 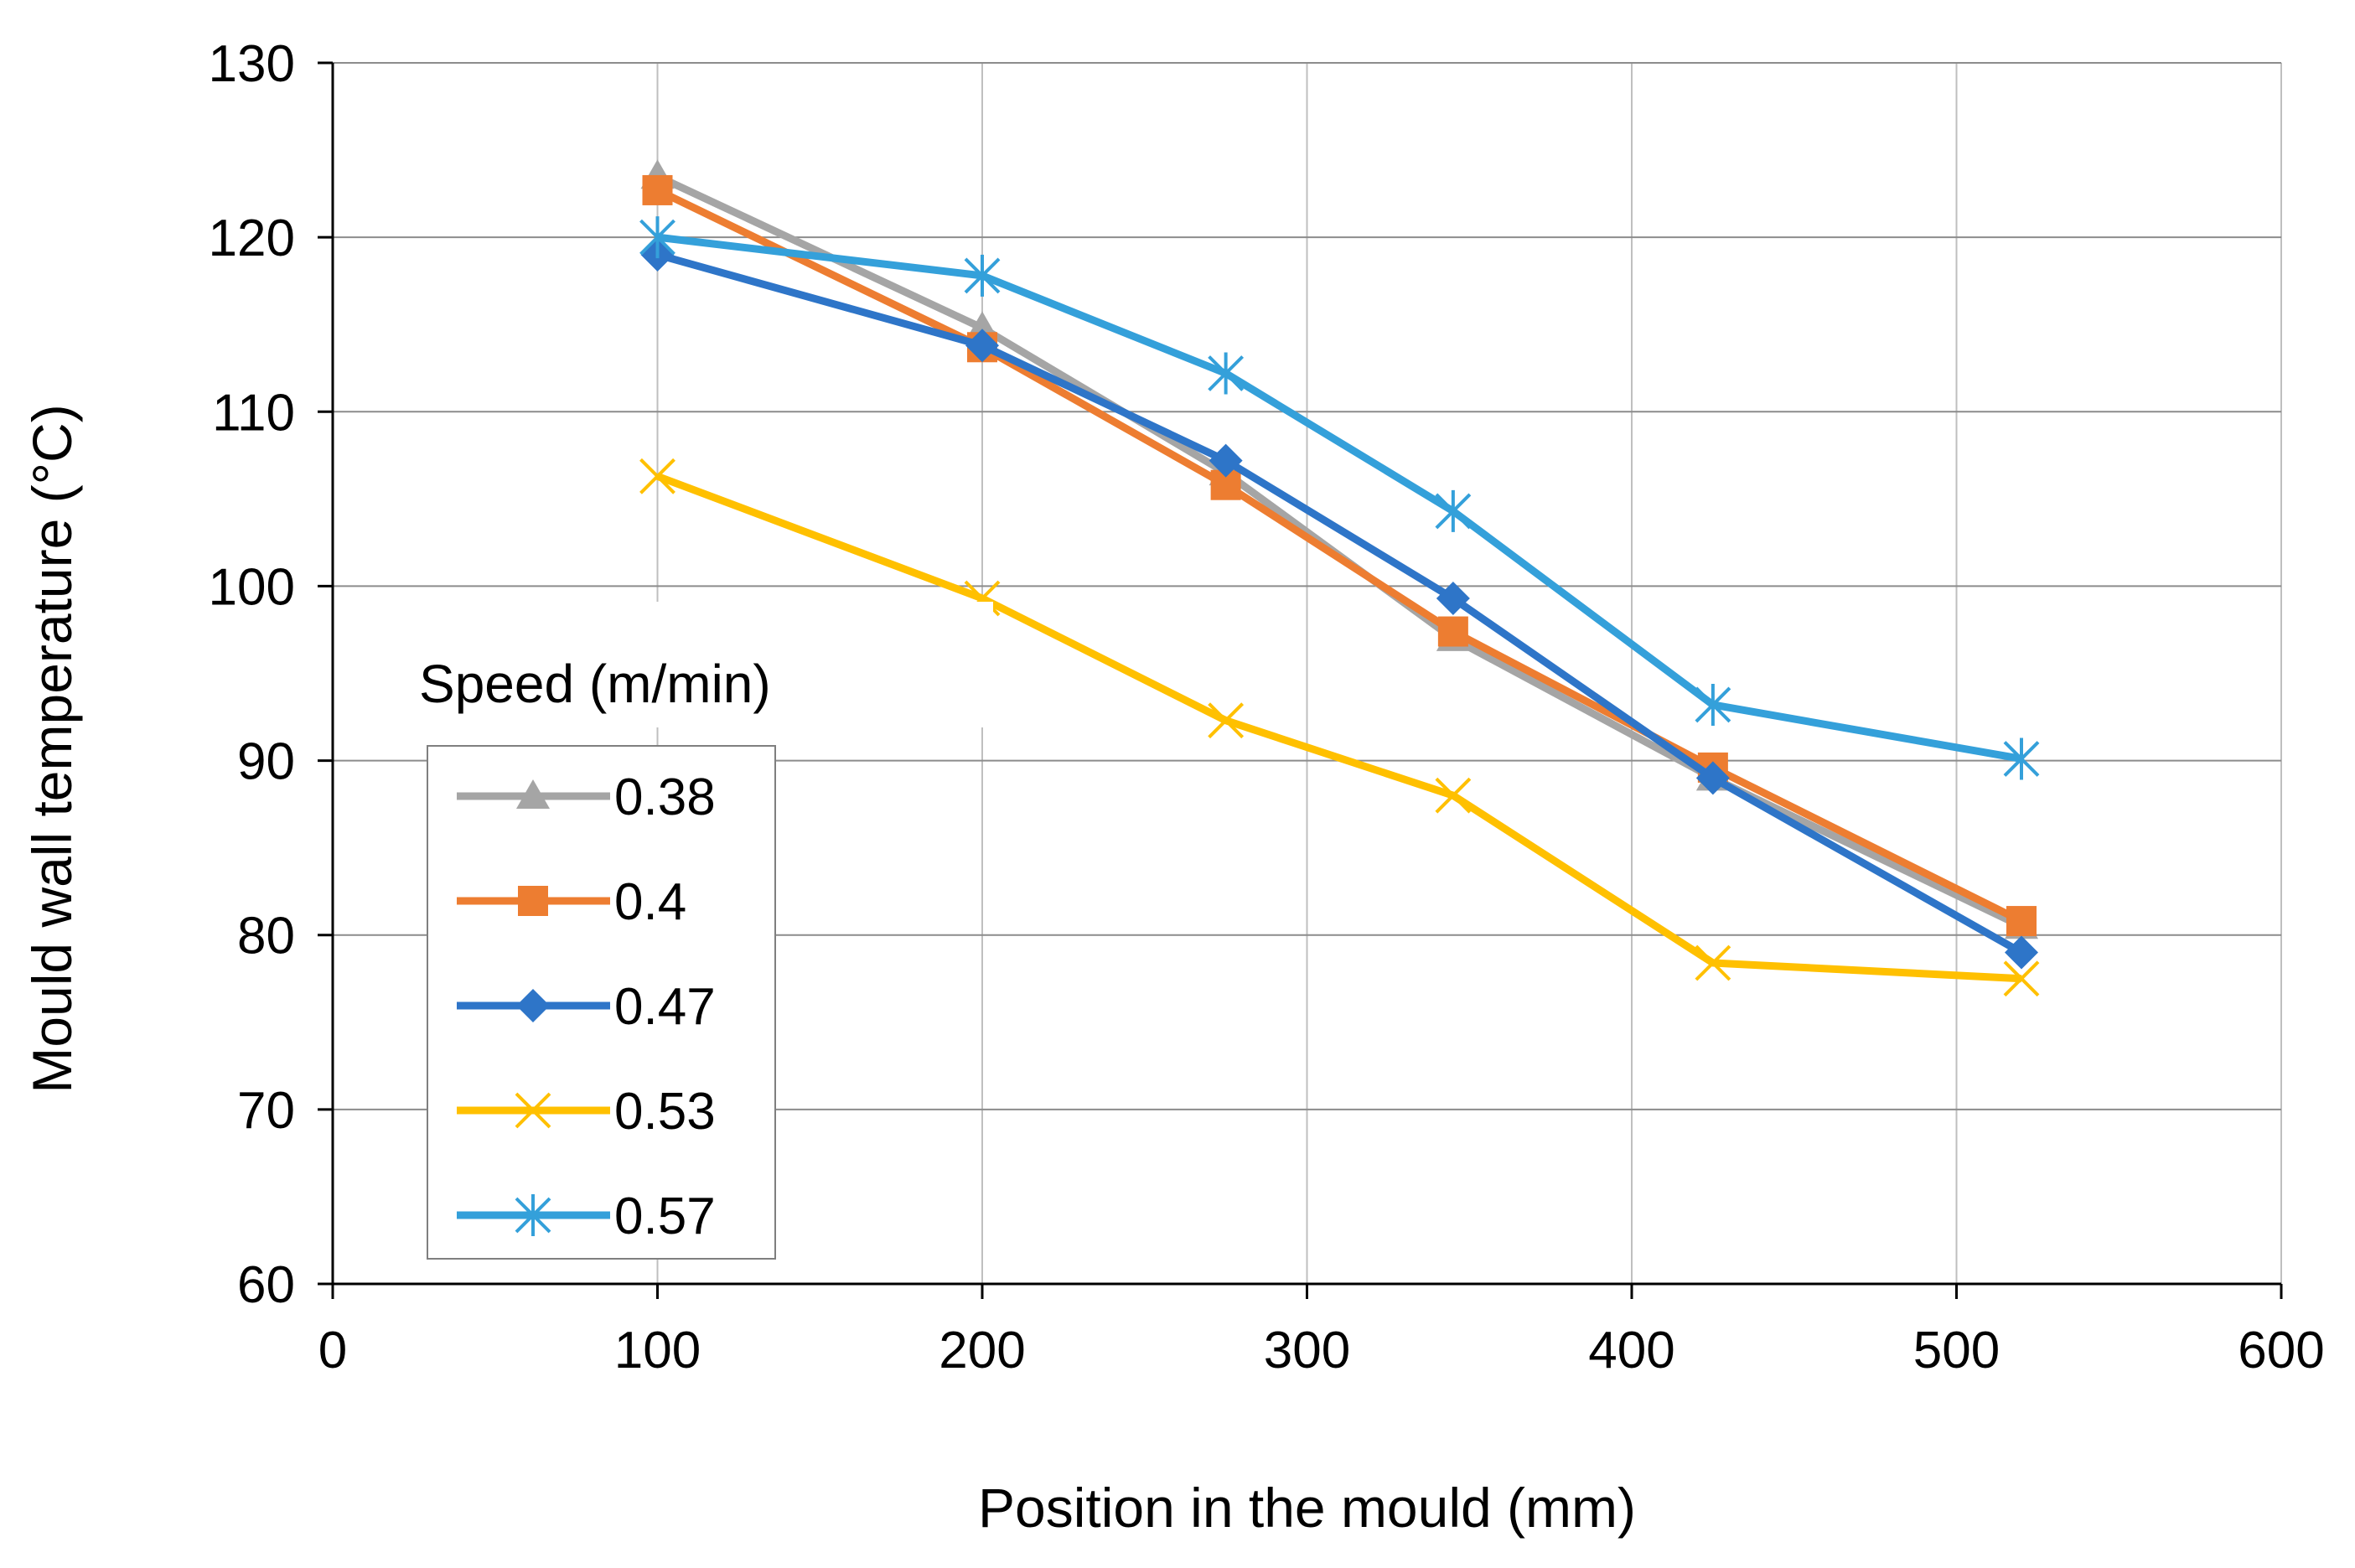 I want to click on y-tick-label-100: 100, so click(x=252, y=587).